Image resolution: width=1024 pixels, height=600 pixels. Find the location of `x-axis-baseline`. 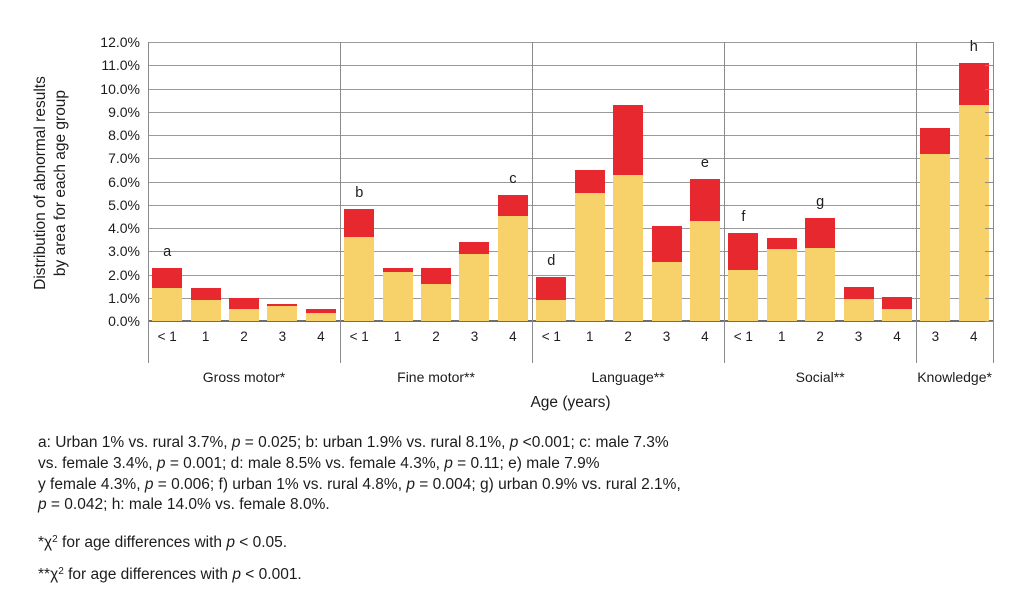

x-axis-baseline is located at coordinates (570, 321).